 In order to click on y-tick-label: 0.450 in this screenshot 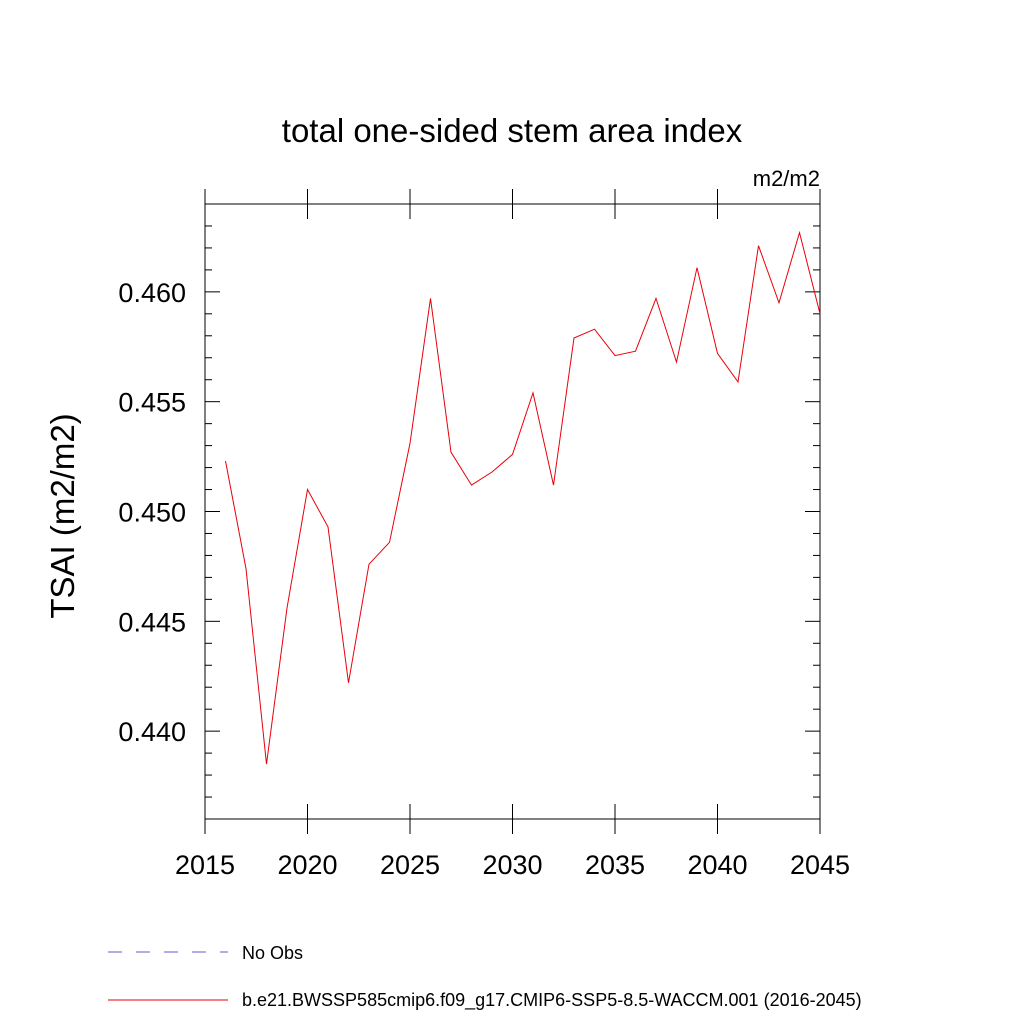, I will do `click(152, 513)`.